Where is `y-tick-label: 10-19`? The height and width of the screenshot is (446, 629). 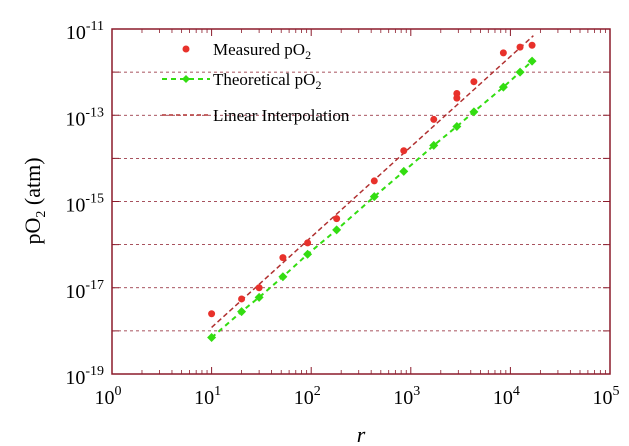 y-tick-label: 10-19 is located at coordinates (84, 376).